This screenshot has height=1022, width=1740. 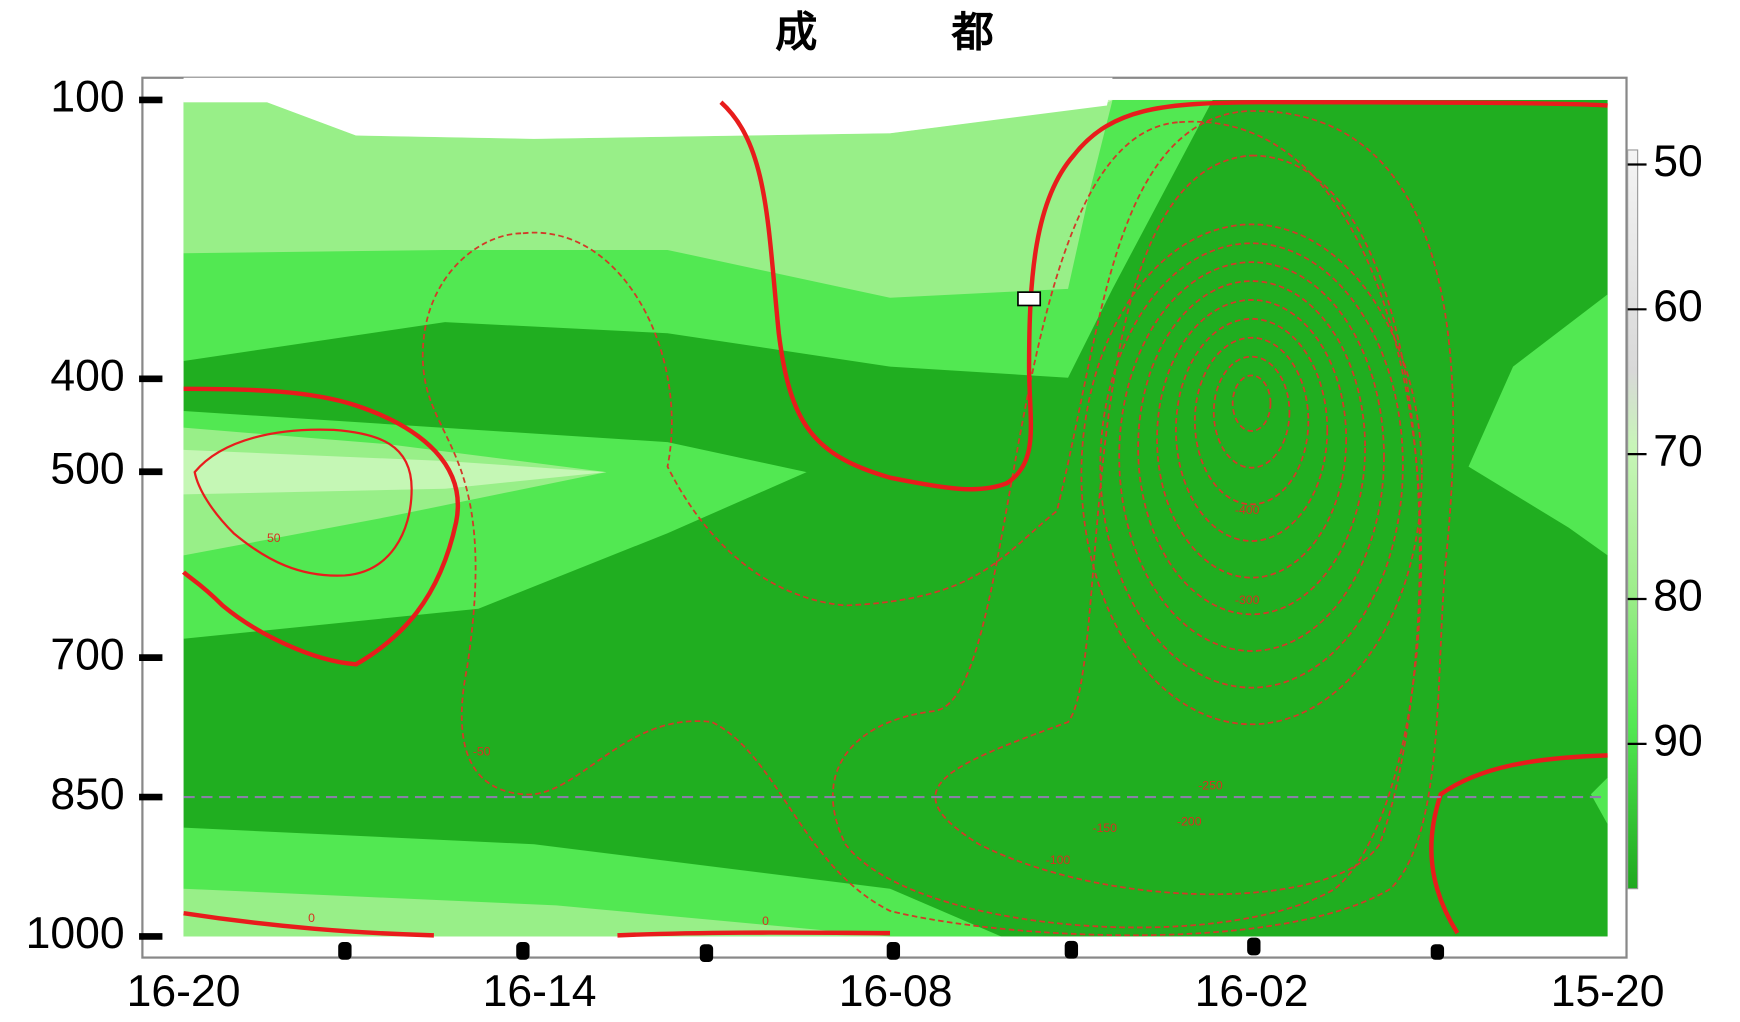 What do you see at coordinates (87, 654) in the screenshot?
I see `y-tick-label: 700` at bounding box center [87, 654].